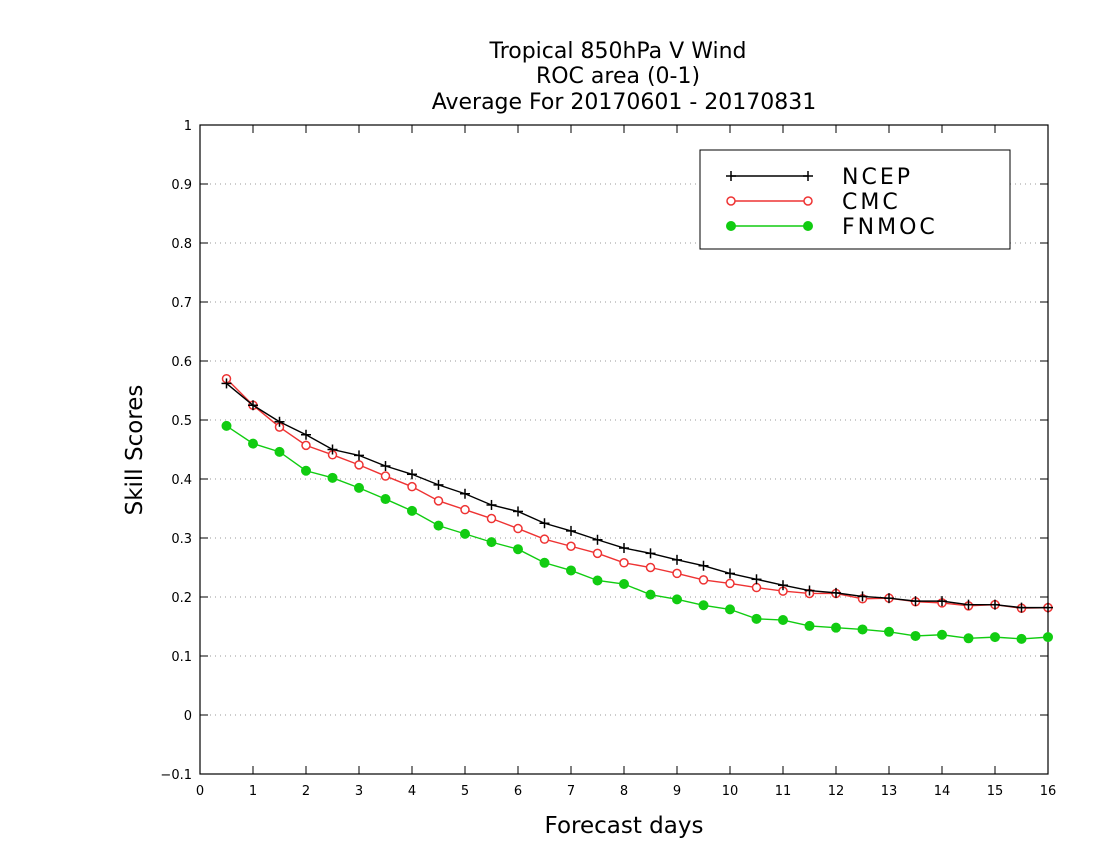 Image resolution: width=1100 pixels, height=850 pixels. I want to click on x-tick-label: 16, so click(1048, 791).